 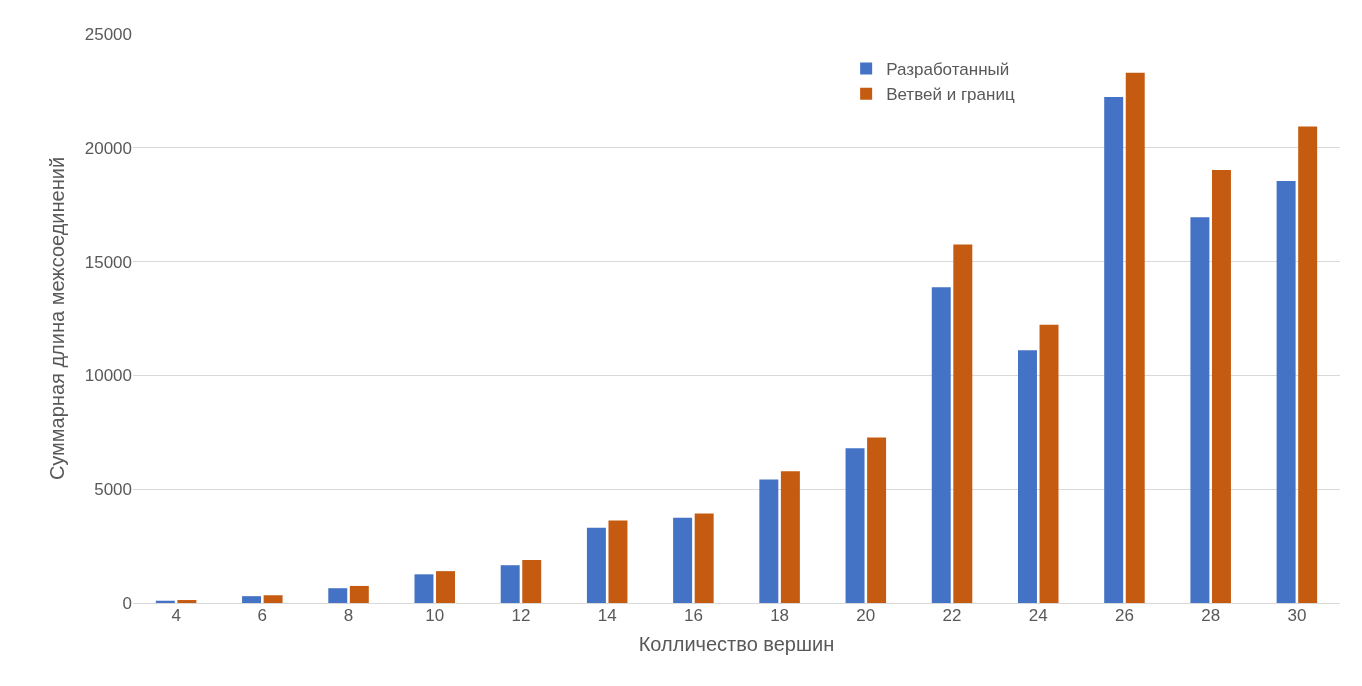 What do you see at coordinates (1297, 615) in the screenshot?
I see `x-tick-label: 30` at bounding box center [1297, 615].